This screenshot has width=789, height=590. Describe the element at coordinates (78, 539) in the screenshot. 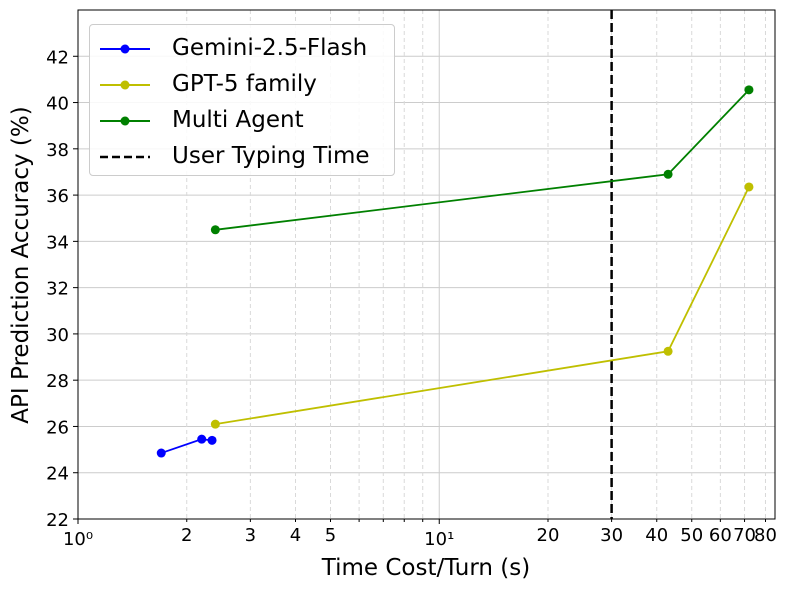

I see `x-tick-label: 10⁰` at that location.